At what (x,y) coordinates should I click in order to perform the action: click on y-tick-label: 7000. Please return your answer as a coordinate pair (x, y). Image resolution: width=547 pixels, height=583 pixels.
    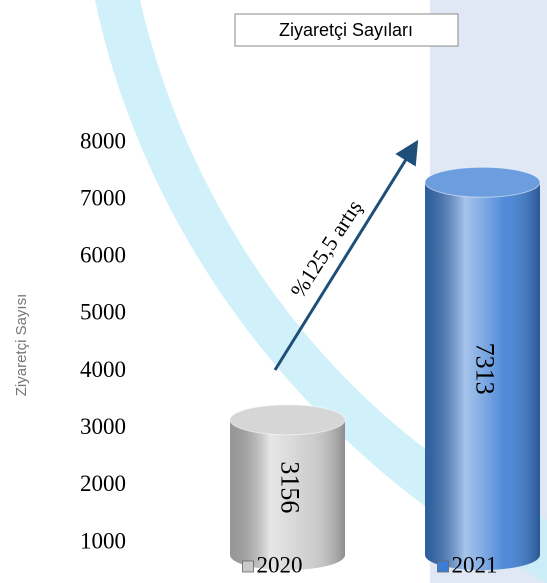
    Looking at the image, I should click on (103, 197).